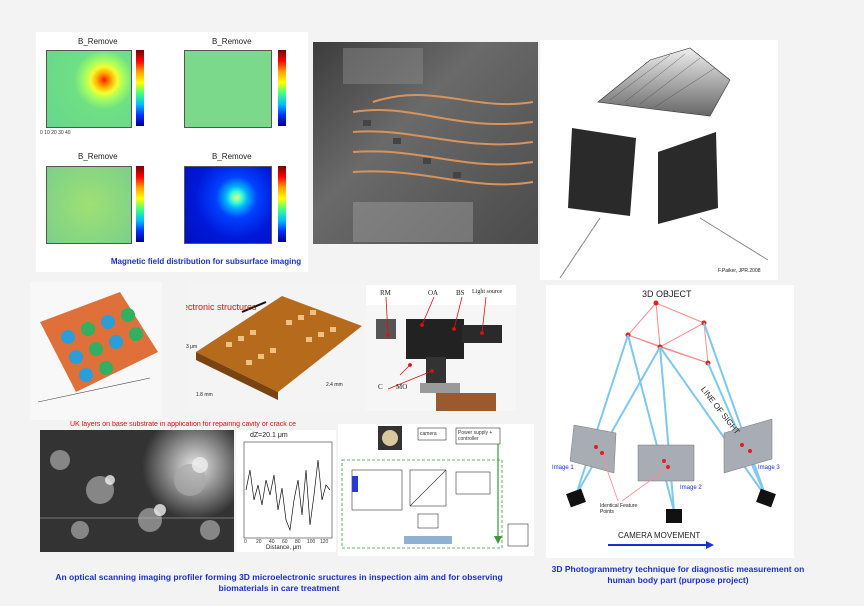  What do you see at coordinates (279, 348) in the screenshot?
I see `chip-illustration` at bounding box center [279, 348].